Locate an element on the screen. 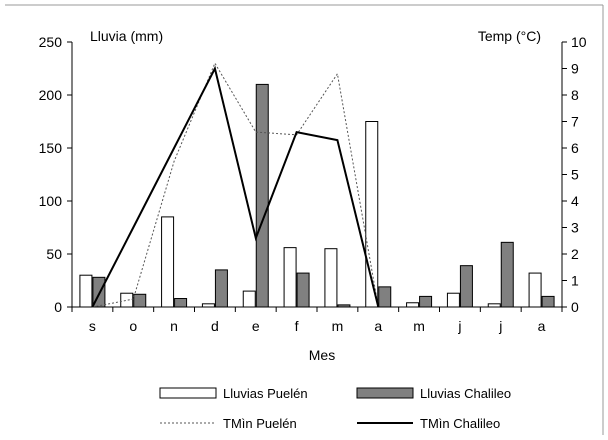 This screenshot has height=440, width=608. y2-tick-label: 2 is located at coordinates (575, 254).